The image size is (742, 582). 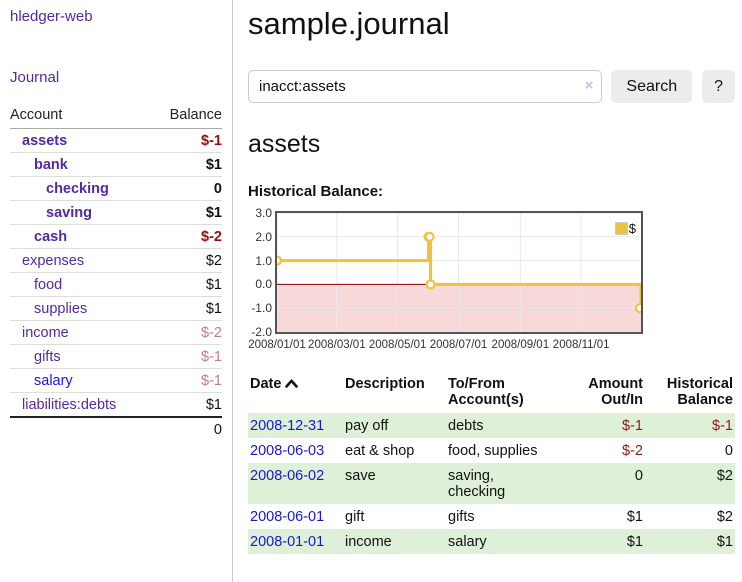 What do you see at coordinates (287, 450) in the screenshot?
I see `transaction-date-link: 2008-06-03` at bounding box center [287, 450].